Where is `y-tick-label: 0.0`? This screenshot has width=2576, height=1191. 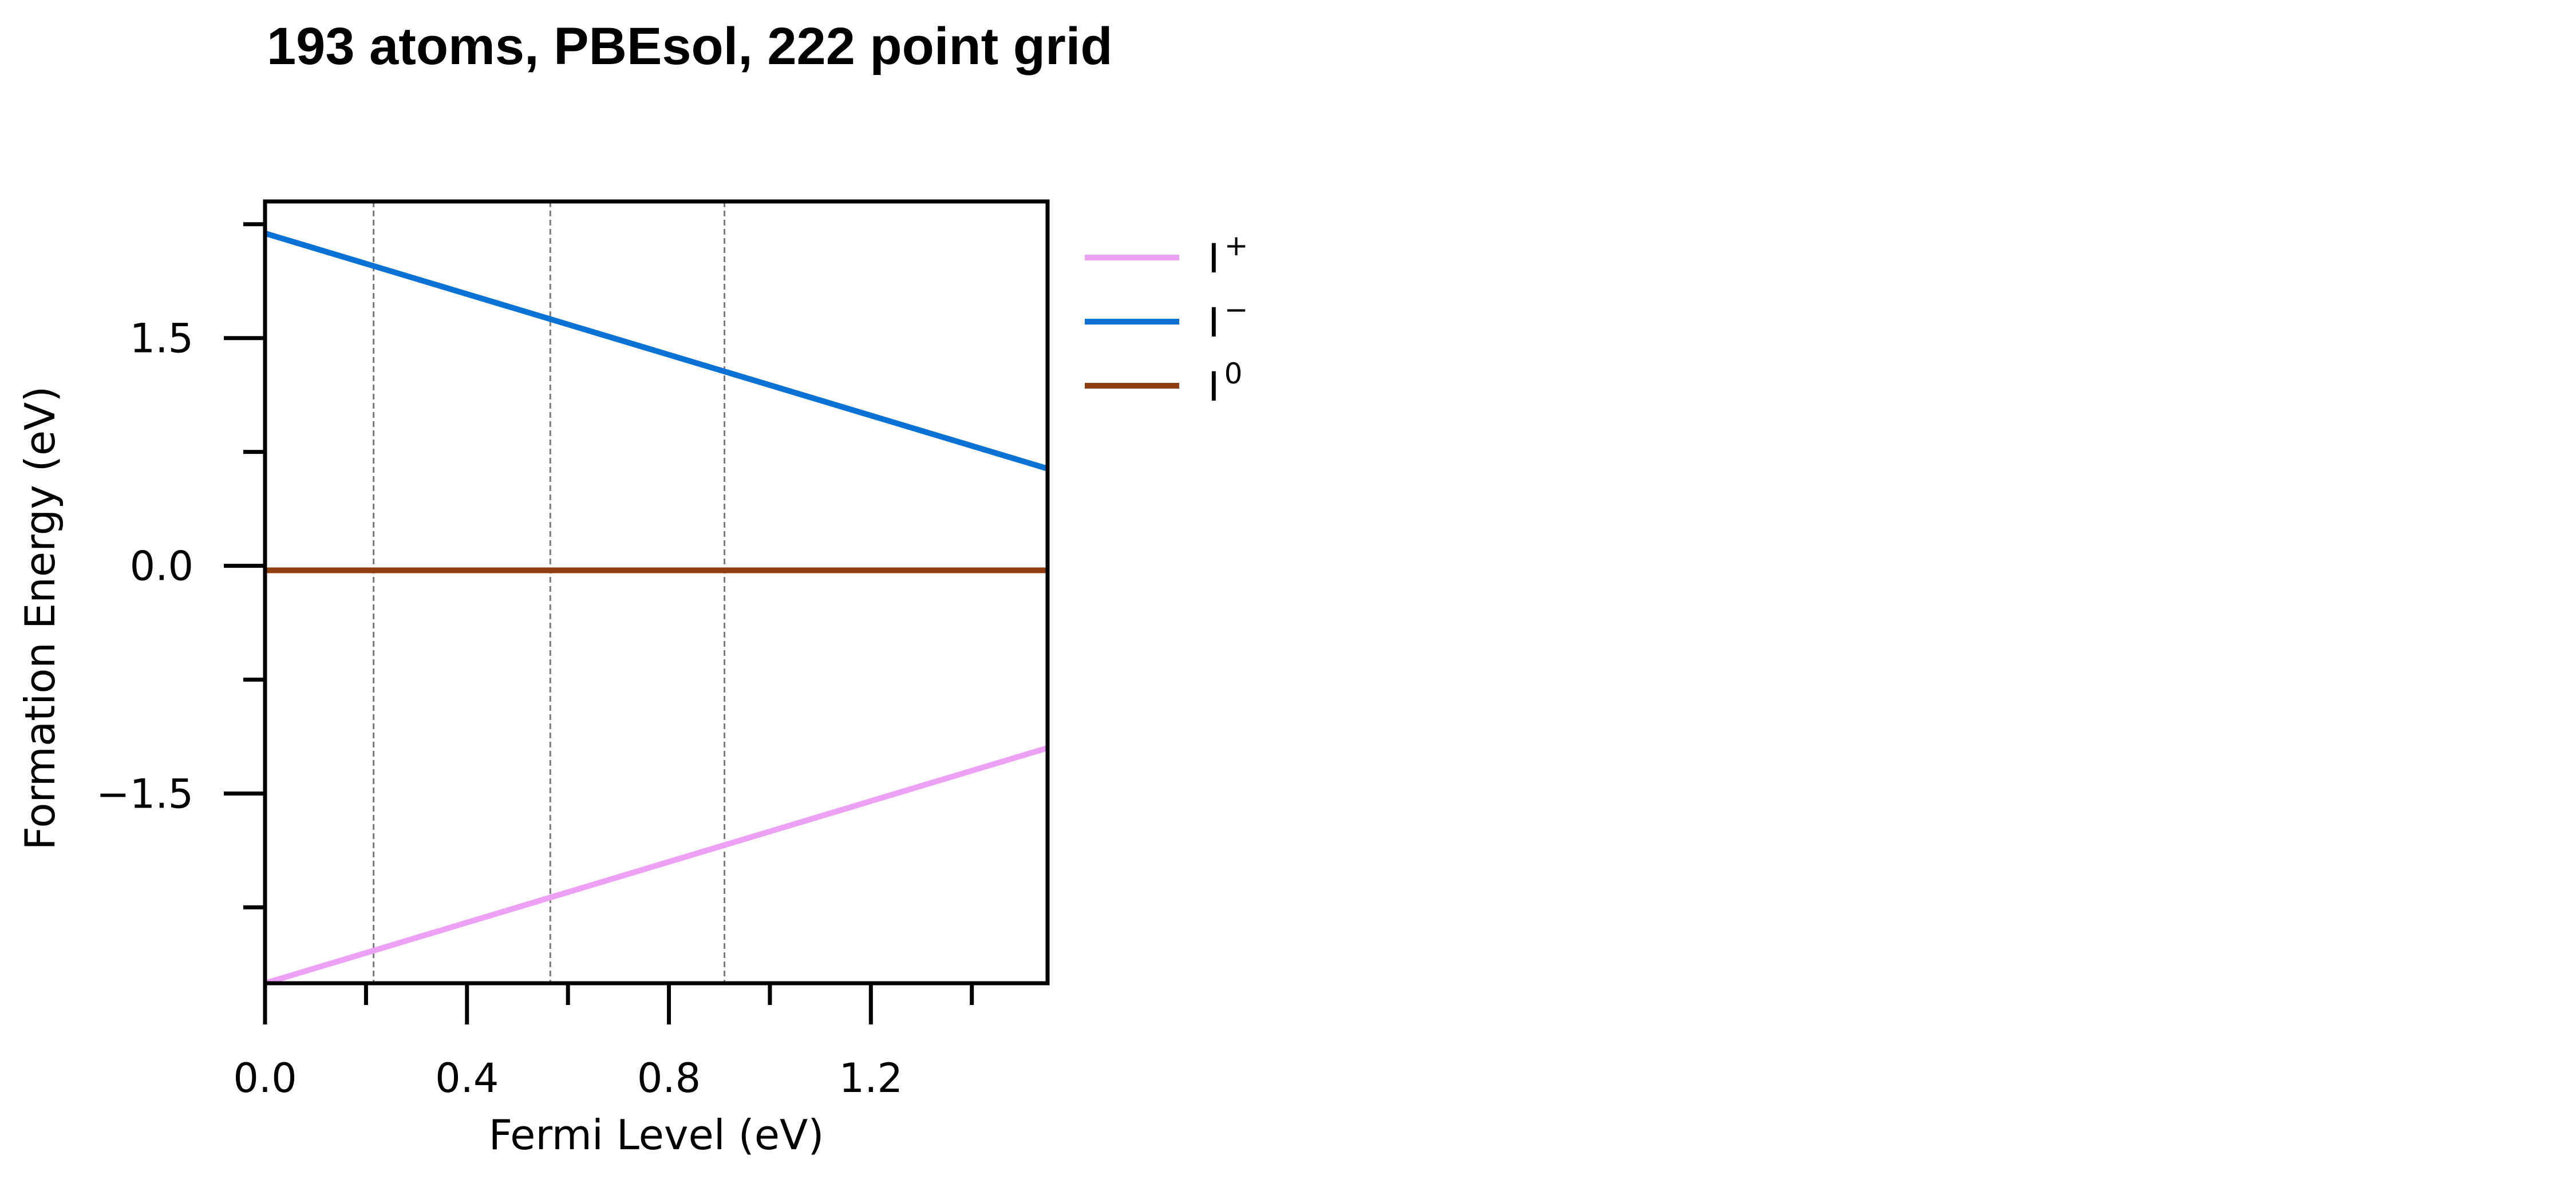 y-tick-label: 0.0 is located at coordinates (161, 566).